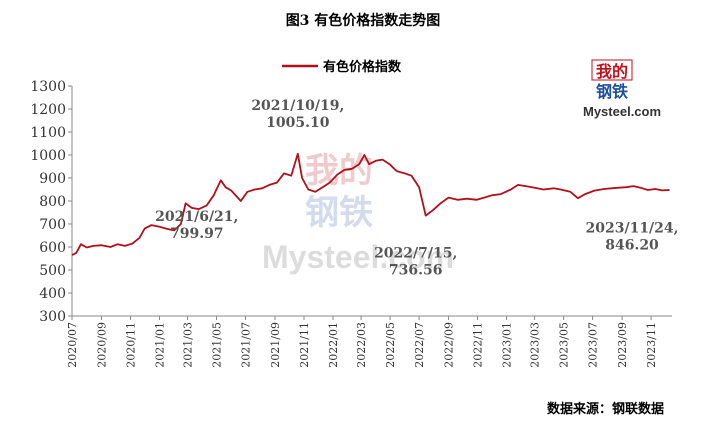 The height and width of the screenshot is (430, 726). What do you see at coordinates (390, 345) in the screenshot?
I see `x-tick-label: 2022/05` at bounding box center [390, 345].